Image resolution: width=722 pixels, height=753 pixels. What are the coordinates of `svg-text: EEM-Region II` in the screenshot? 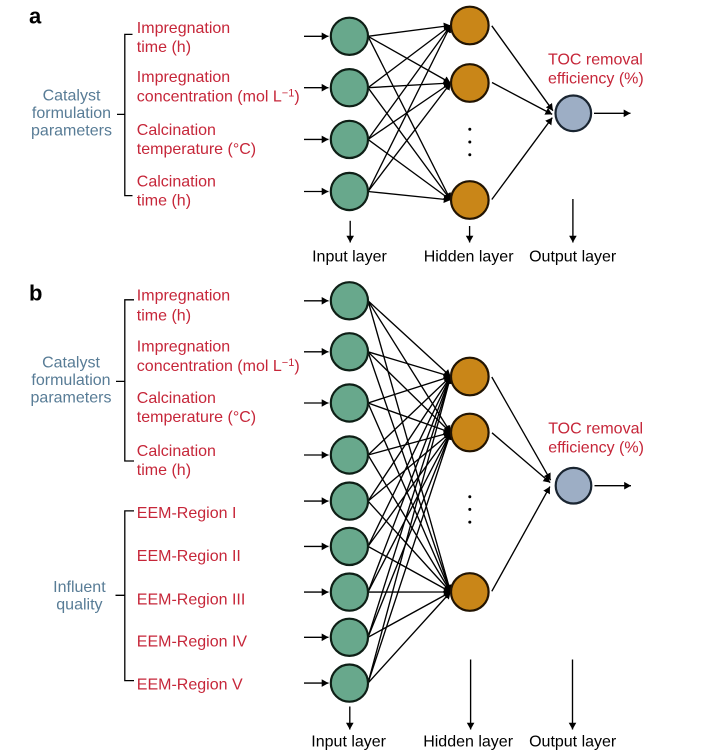 It's located at (189, 556).